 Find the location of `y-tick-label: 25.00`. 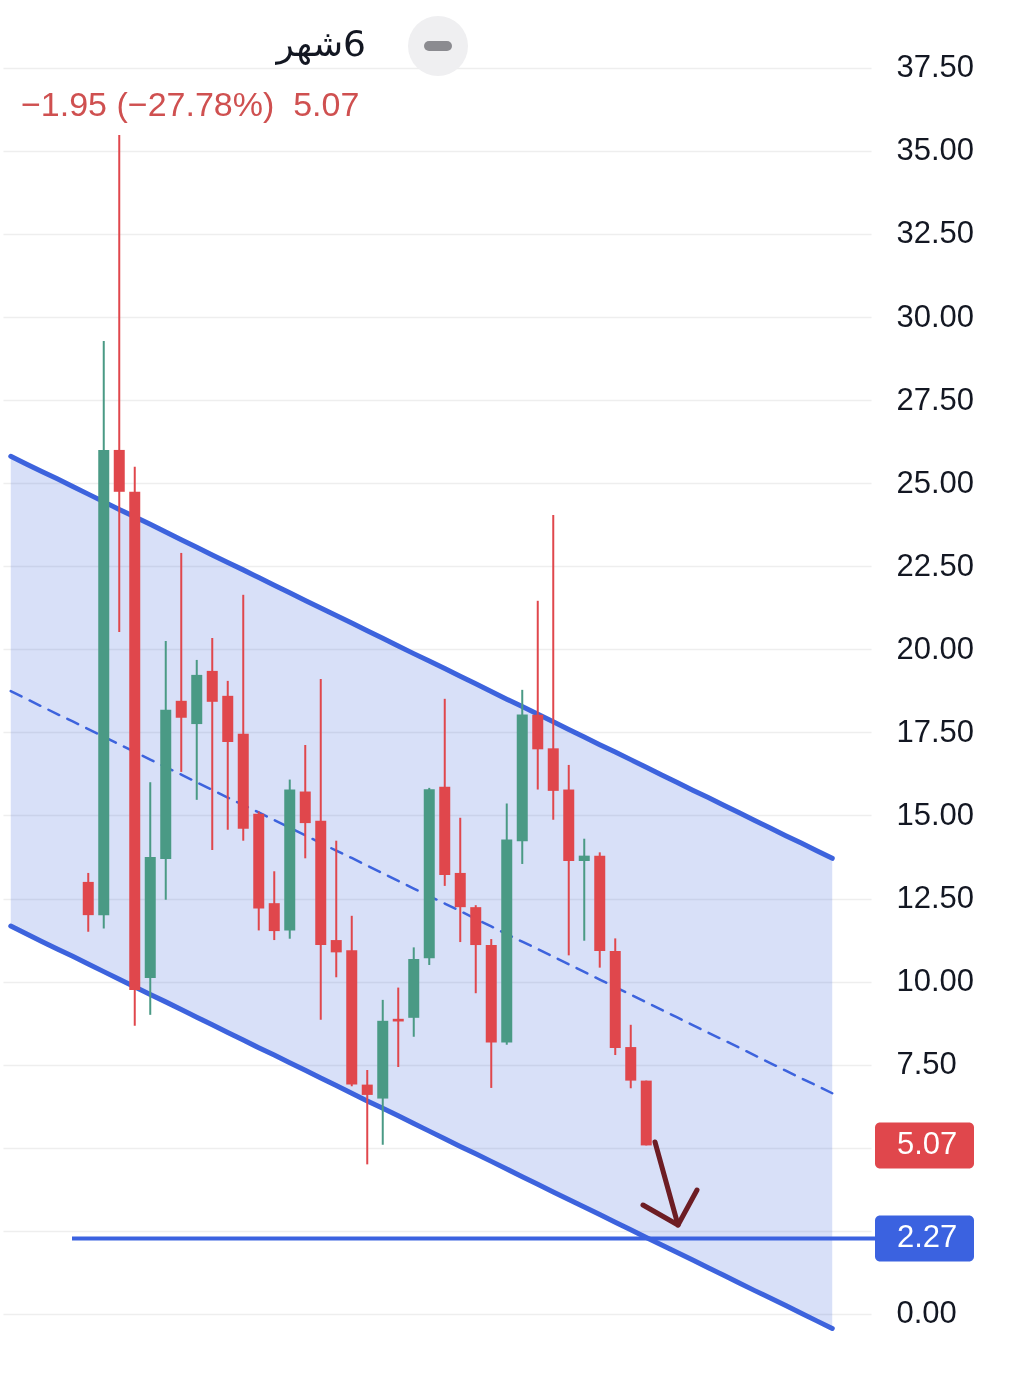

y-tick-label: 25.00 is located at coordinates (935, 482).